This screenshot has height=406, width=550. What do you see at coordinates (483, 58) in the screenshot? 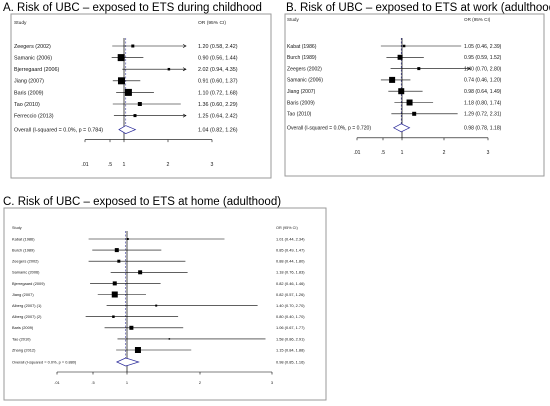
I see `or-label: 0.95 (0.59, 1.52)` at bounding box center [483, 58].